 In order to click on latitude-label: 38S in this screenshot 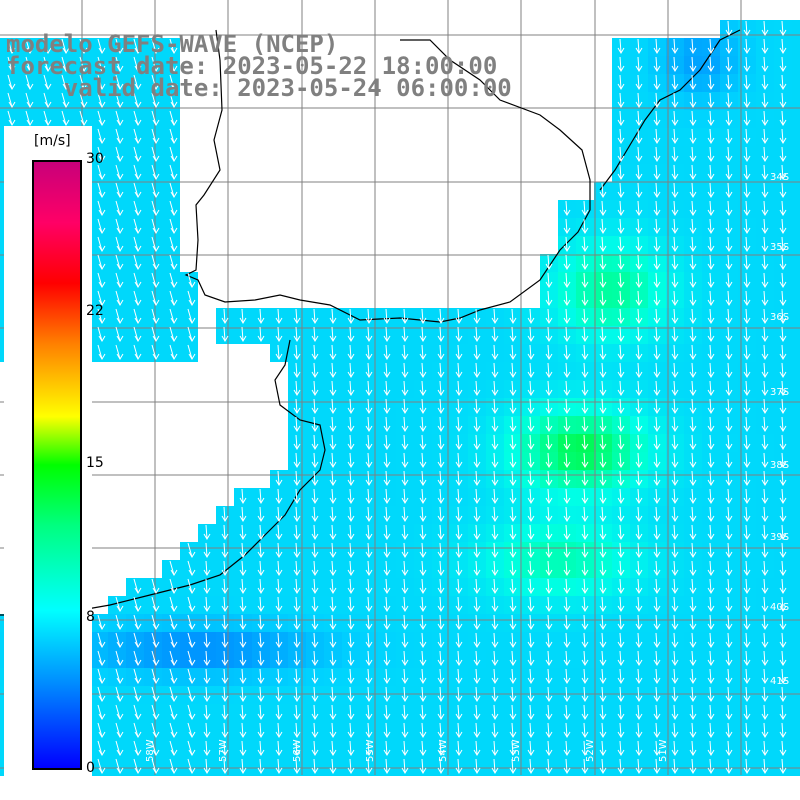, I will do `click(779, 465)`.